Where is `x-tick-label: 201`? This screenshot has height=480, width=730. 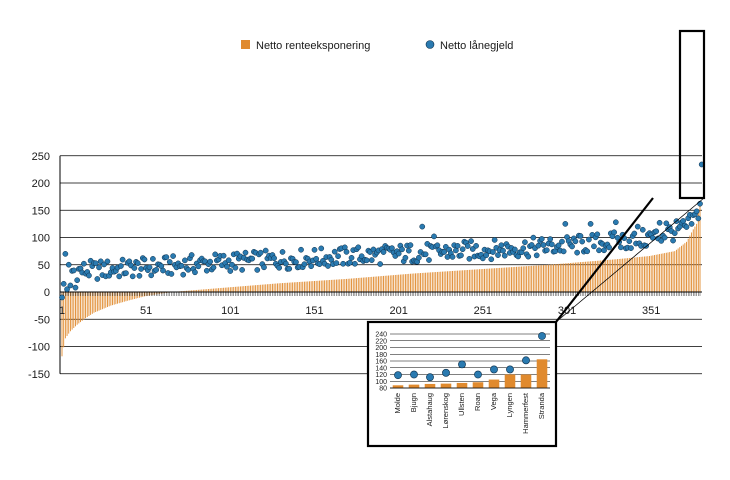 x-tick-label: 201 is located at coordinates (398, 311).